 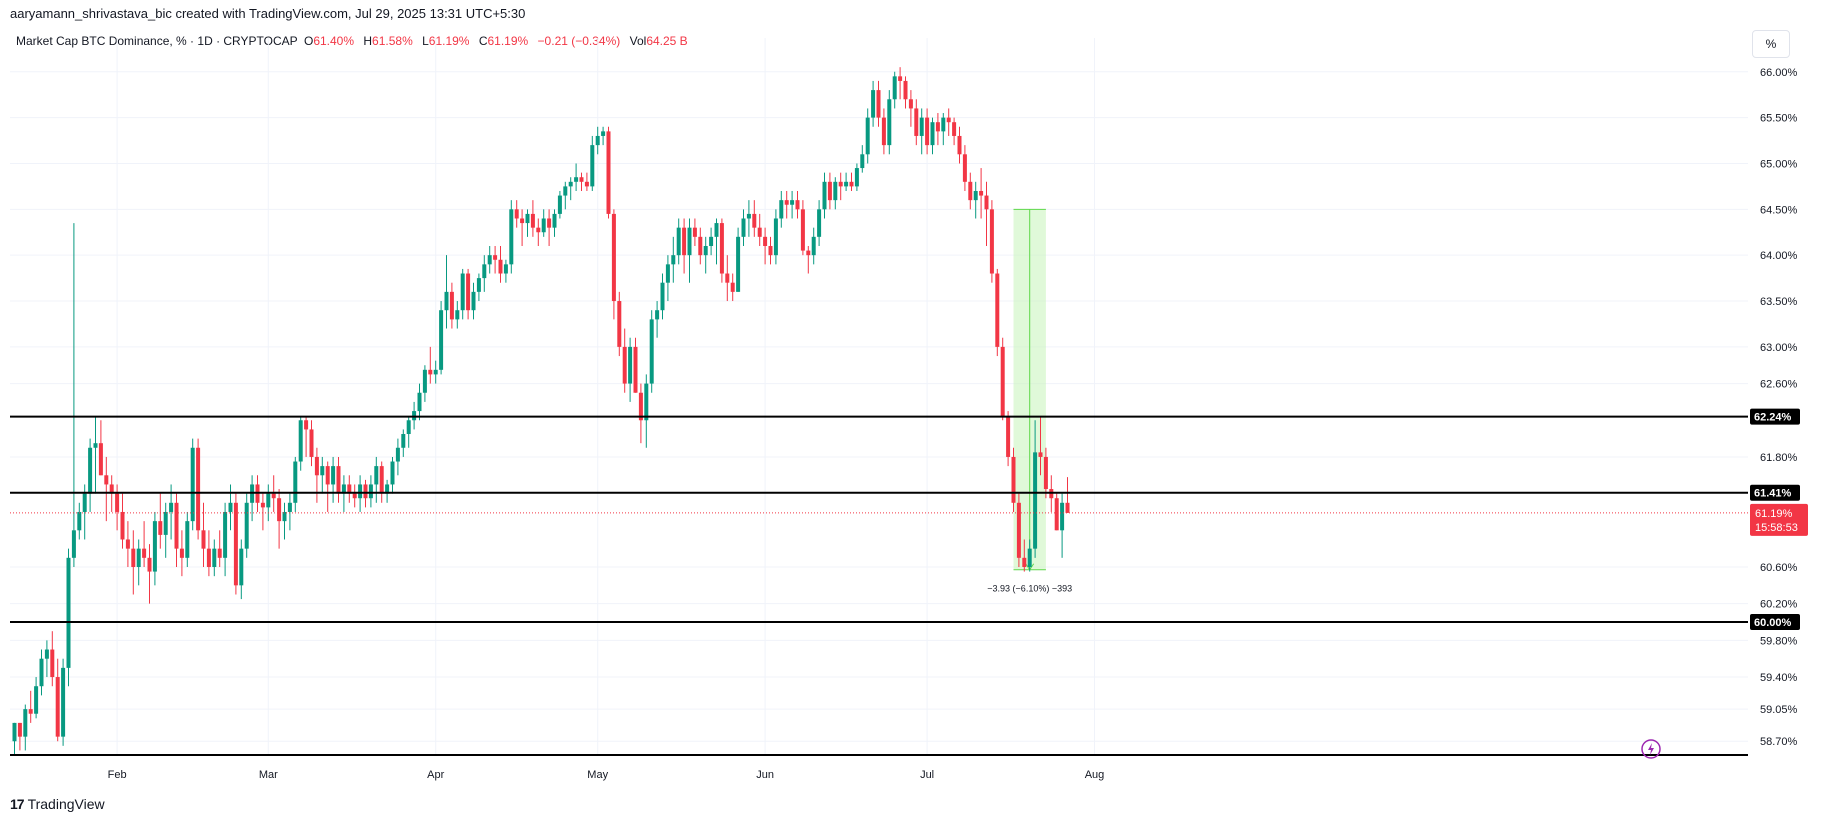 I want to click on tradingview-brand: 17 TradingView, so click(x=57, y=804).